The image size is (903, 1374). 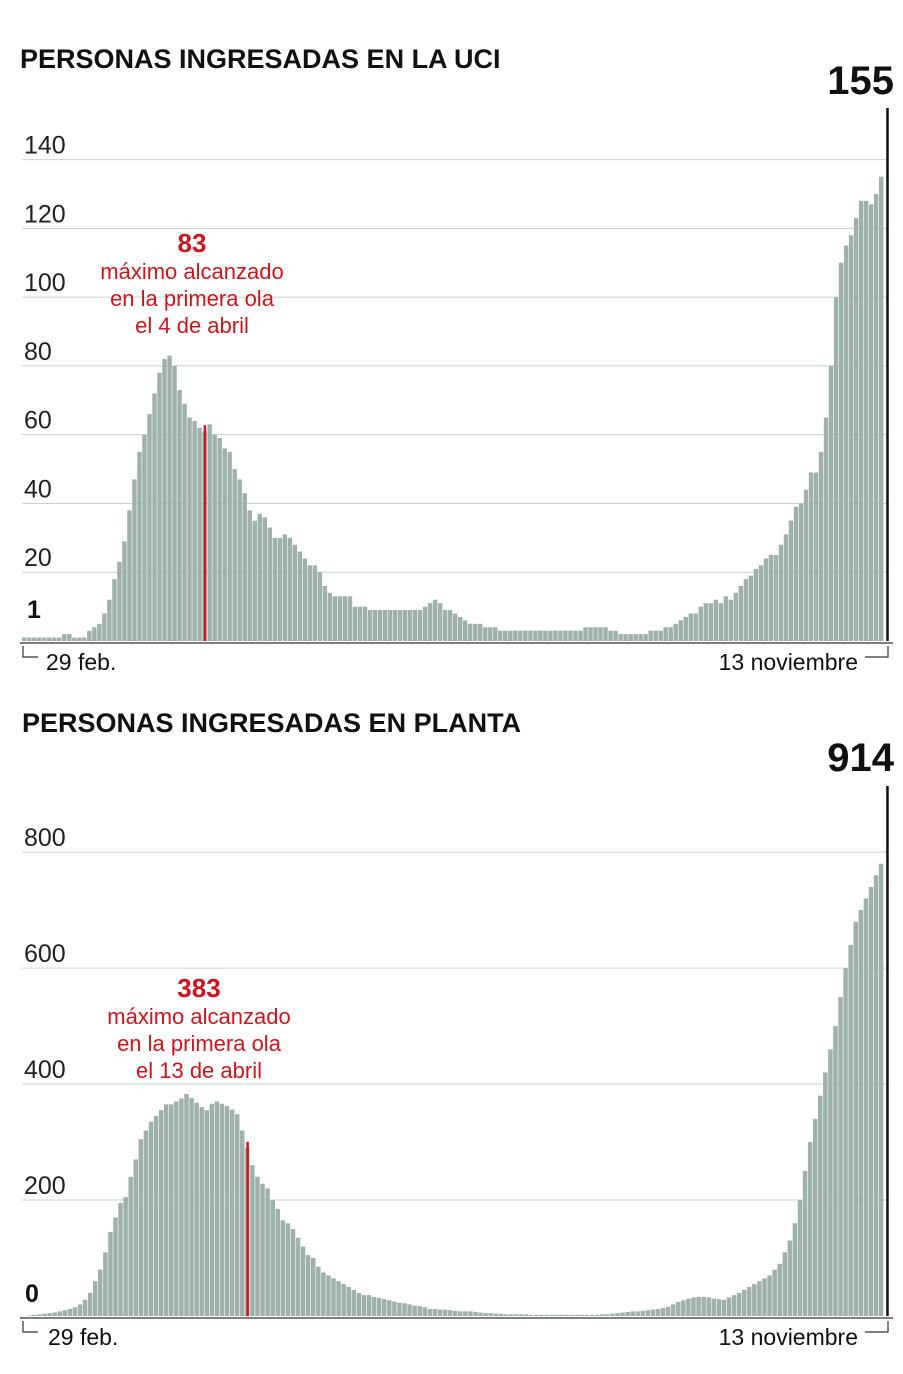 I want to click on uci-peak-text-line-2: en la primera ola, so click(x=192, y=298).